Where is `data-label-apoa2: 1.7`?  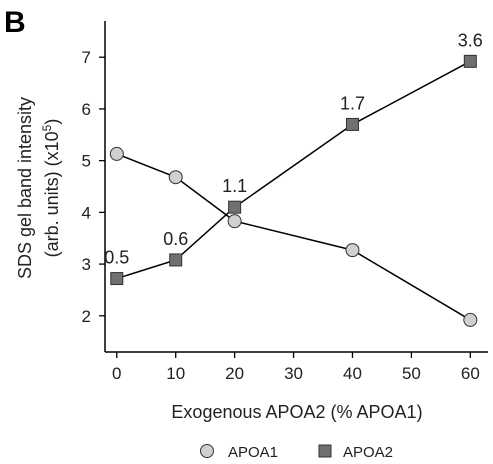 data-label-apoa2: 1.7 is located at coordinates (352, 103).